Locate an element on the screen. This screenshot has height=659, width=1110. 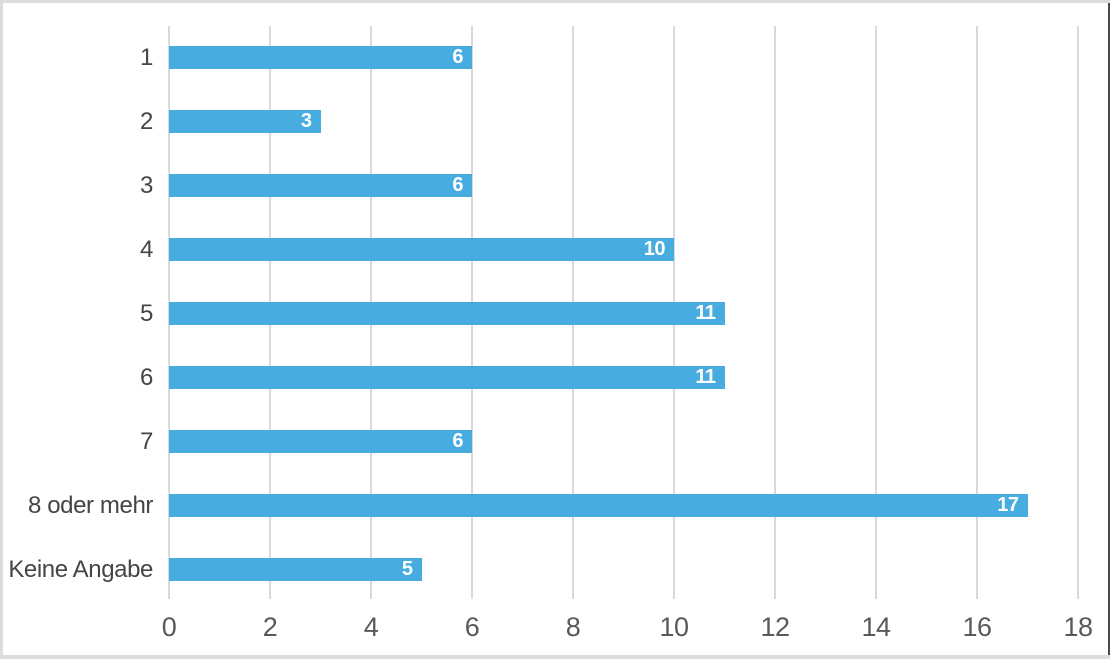
bar-2: 3 is located at coordinates (245, 122).